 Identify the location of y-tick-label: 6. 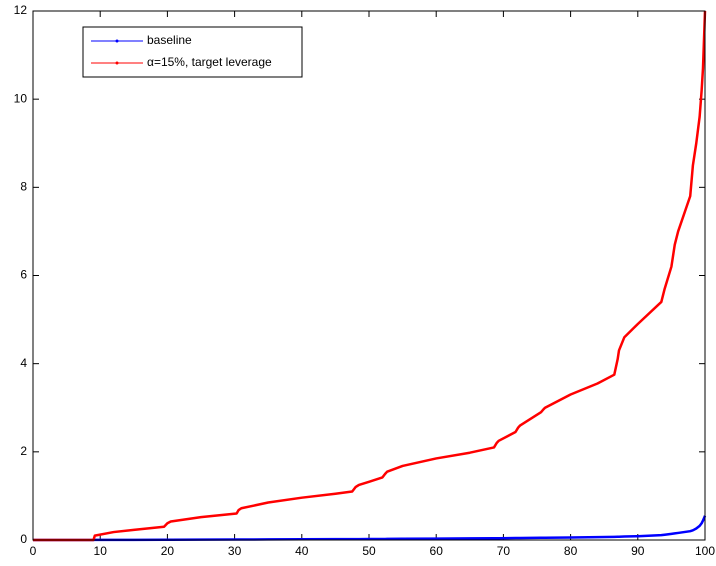
(23, 275).